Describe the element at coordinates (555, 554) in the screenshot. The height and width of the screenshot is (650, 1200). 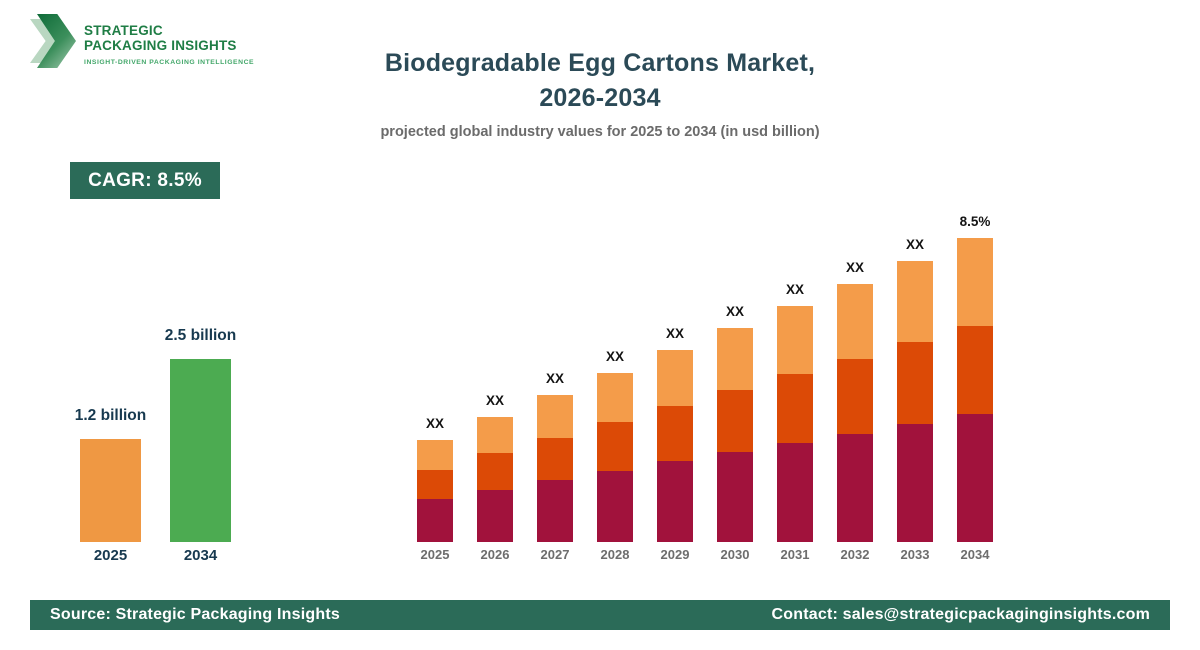
I see `stacked-year-label: 2027` at that location.